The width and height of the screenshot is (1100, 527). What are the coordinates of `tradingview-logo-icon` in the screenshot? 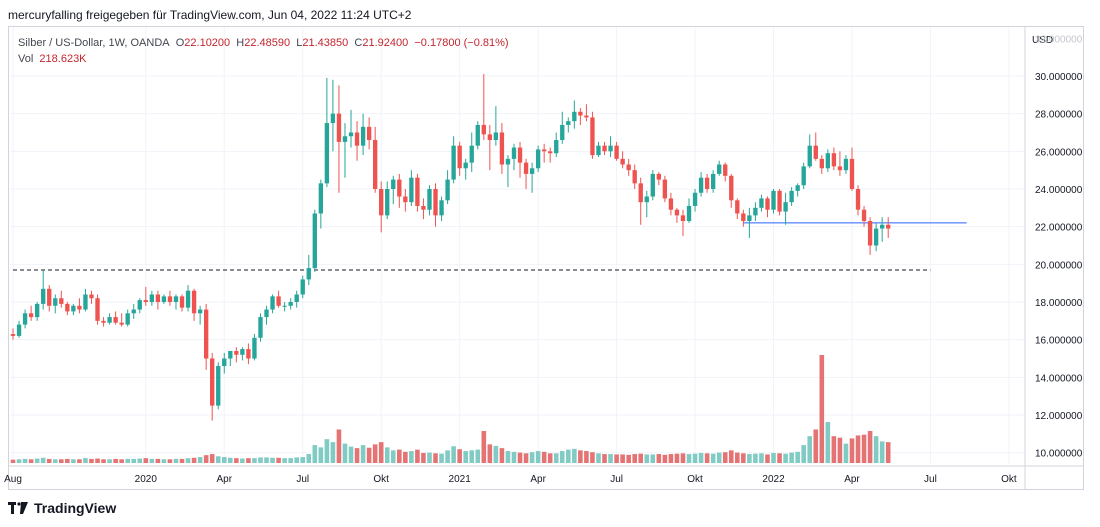 It's located at (18, 508).